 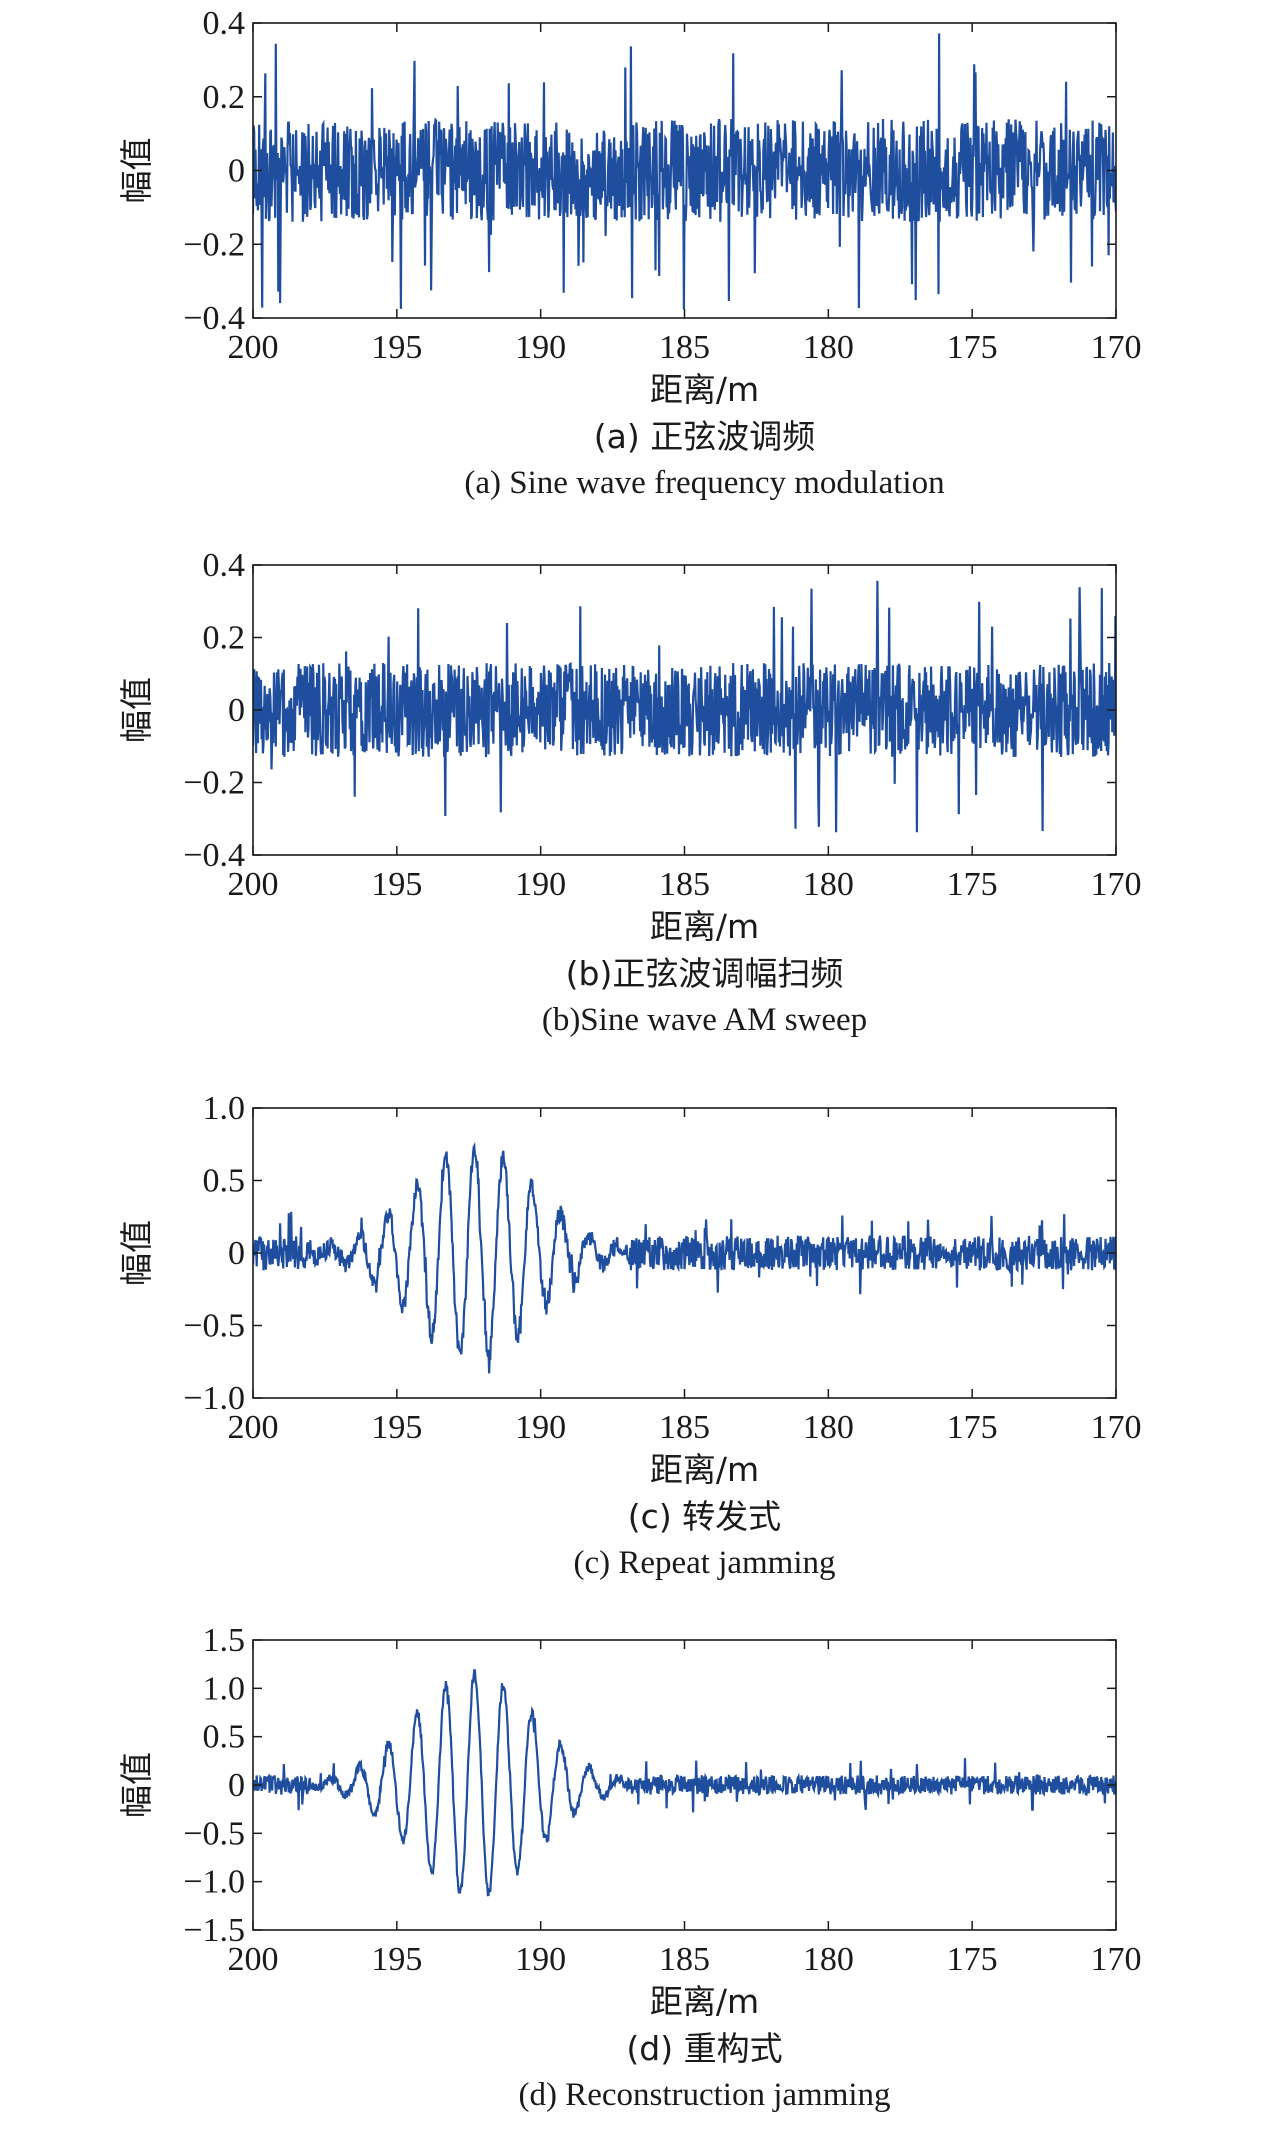 I want to click on caption-cn: (a) 正弦波调频, so click(x=704, y=436).